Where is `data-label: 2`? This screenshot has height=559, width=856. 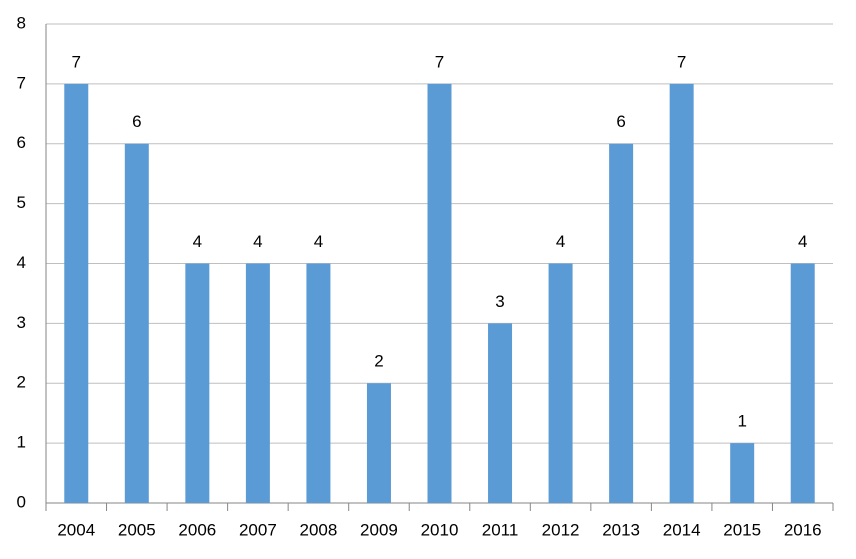 data-label: 2 is located at coordinates (378, 361).